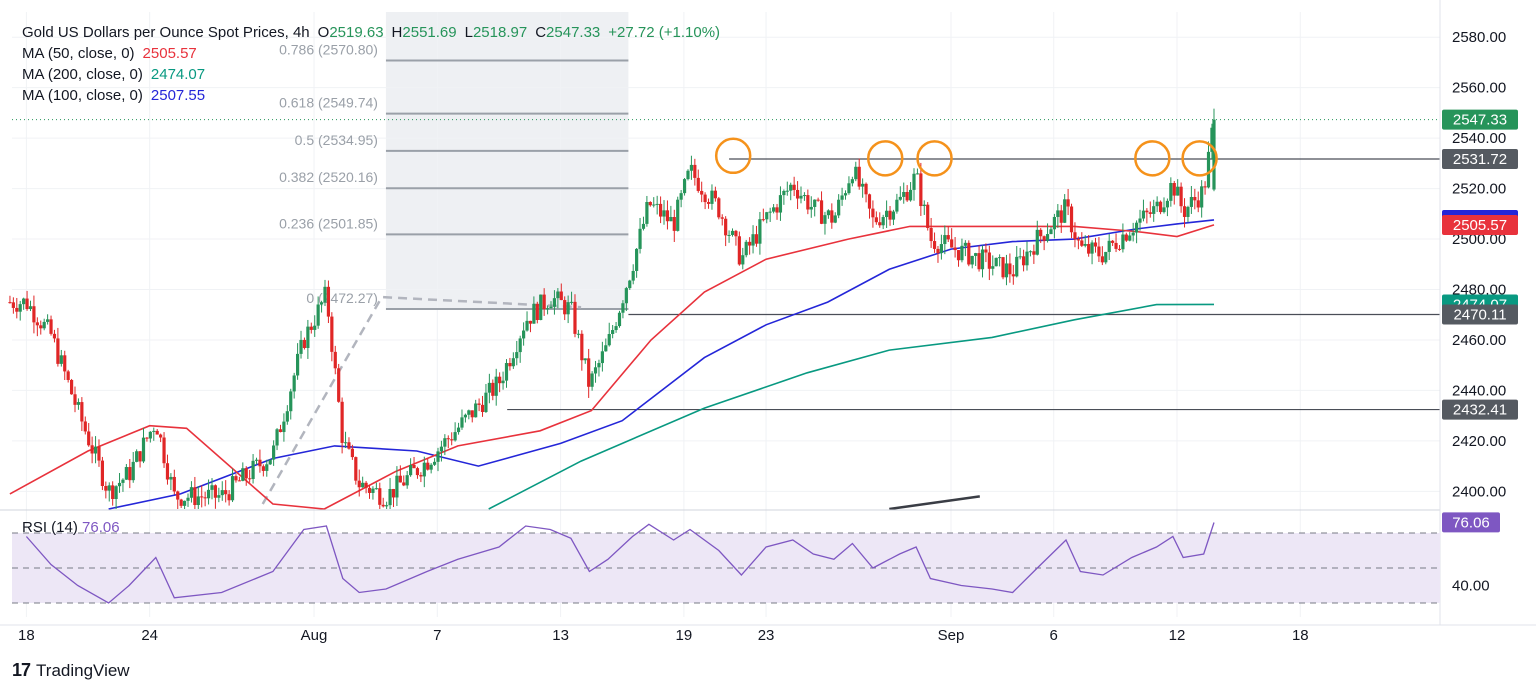 This screenshot has height=693, width=1536. What do you see at coordinates (421, 400) in the screenshot?
I see `dashed-trend-line` at bounding box center [421, 400].